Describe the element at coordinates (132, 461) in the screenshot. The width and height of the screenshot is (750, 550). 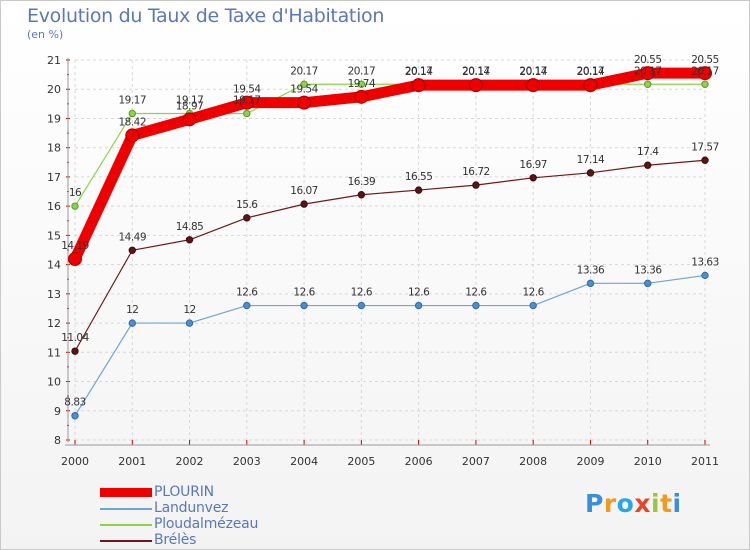
I see `x-tick-label: 2001` at that location.